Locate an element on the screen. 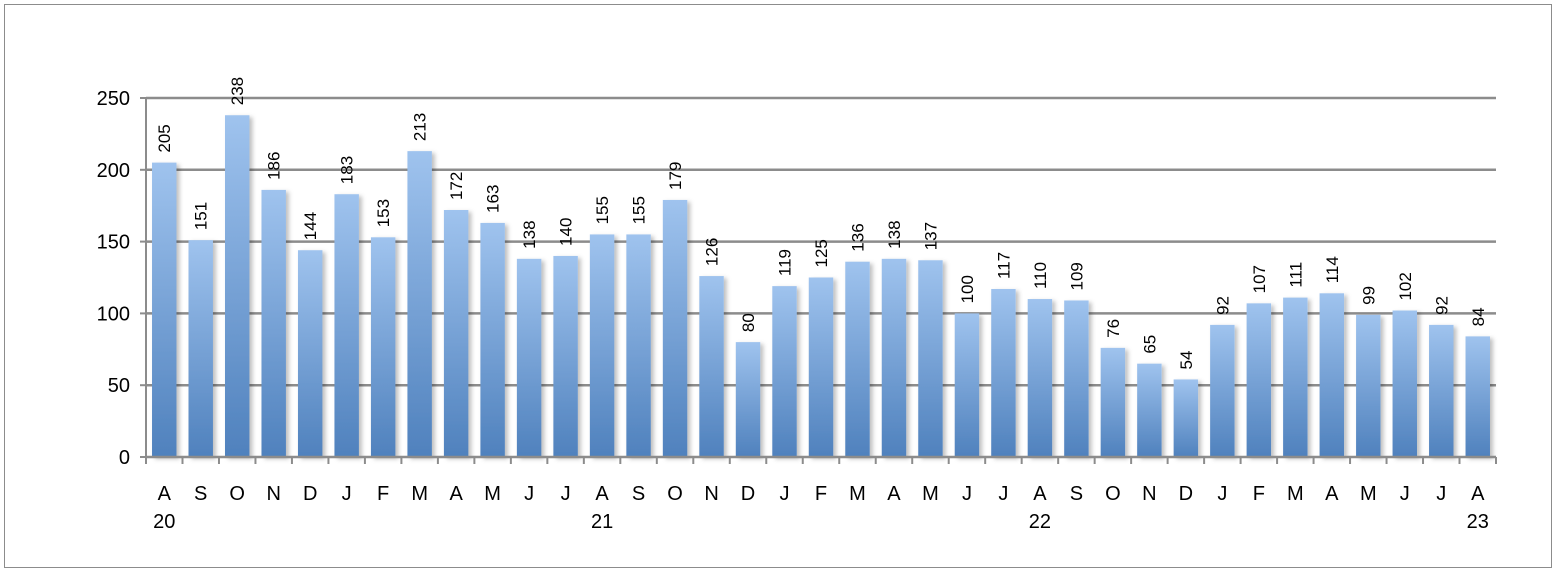 This screenshot has width=1560, height=576. data-label: 153 is located at coordinates (383, 213).